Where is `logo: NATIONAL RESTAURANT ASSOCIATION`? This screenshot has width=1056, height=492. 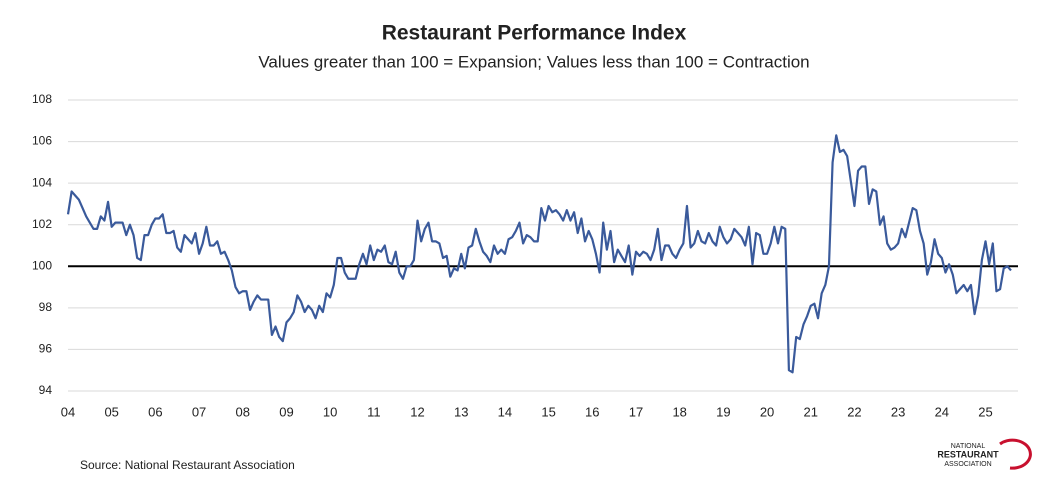 logo: NATIONAL RESTAURANT ASSOCIATION is located at coordinates (984, 454).